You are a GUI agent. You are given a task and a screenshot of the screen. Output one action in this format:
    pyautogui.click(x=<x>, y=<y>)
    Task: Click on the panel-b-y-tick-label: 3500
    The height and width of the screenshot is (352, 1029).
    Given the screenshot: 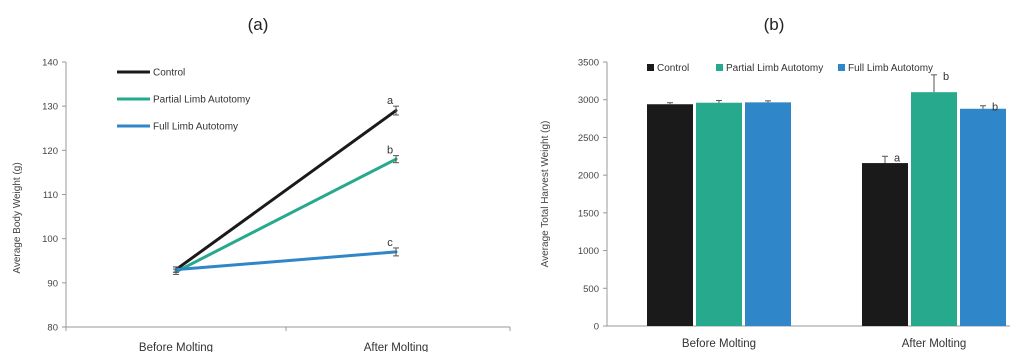 What is the action you would take?
    pyautogui.click(x=588, y=63)
    